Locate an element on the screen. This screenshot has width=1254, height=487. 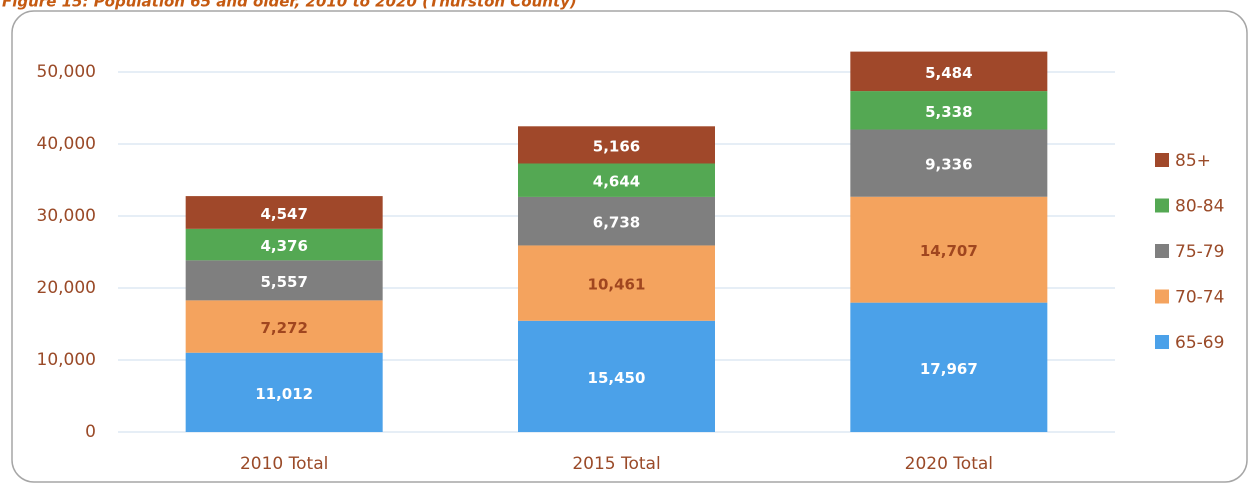
data-label: 4,547 is located at coordinates (283, 214).